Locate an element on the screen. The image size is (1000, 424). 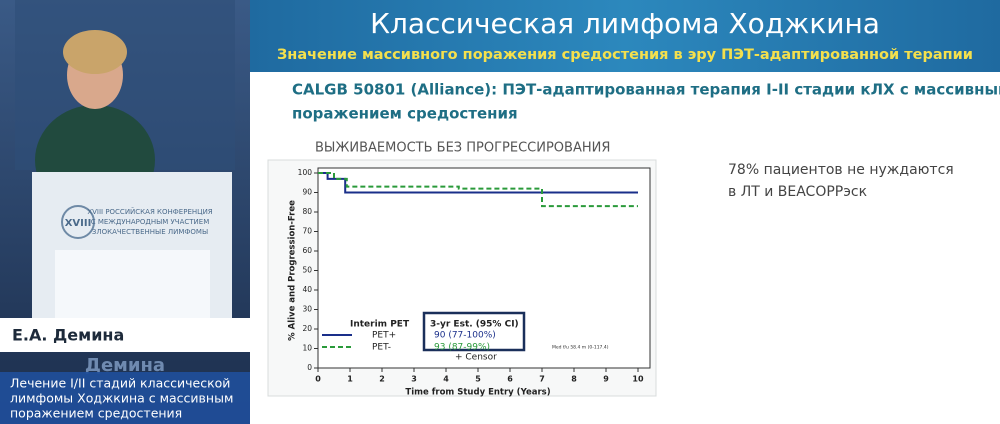
x-tick-label: 4 is located at coordinates (446, 379).